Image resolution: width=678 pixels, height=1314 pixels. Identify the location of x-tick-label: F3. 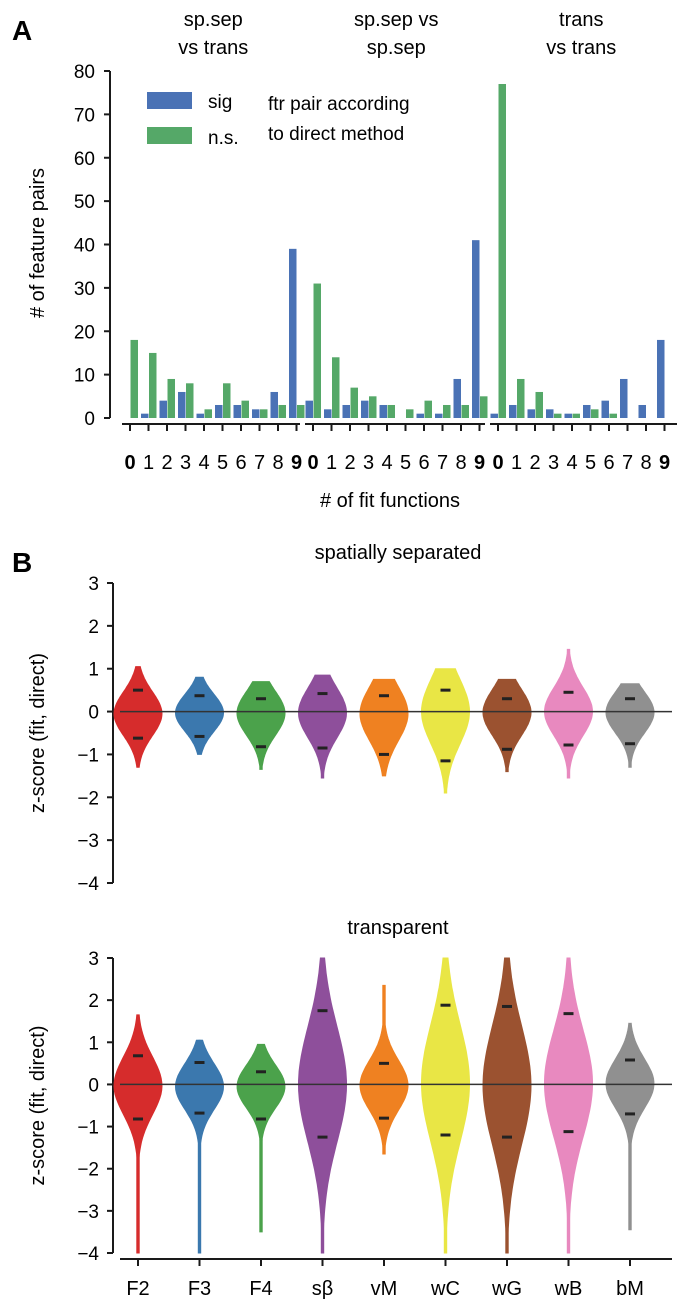
(199, 1289).